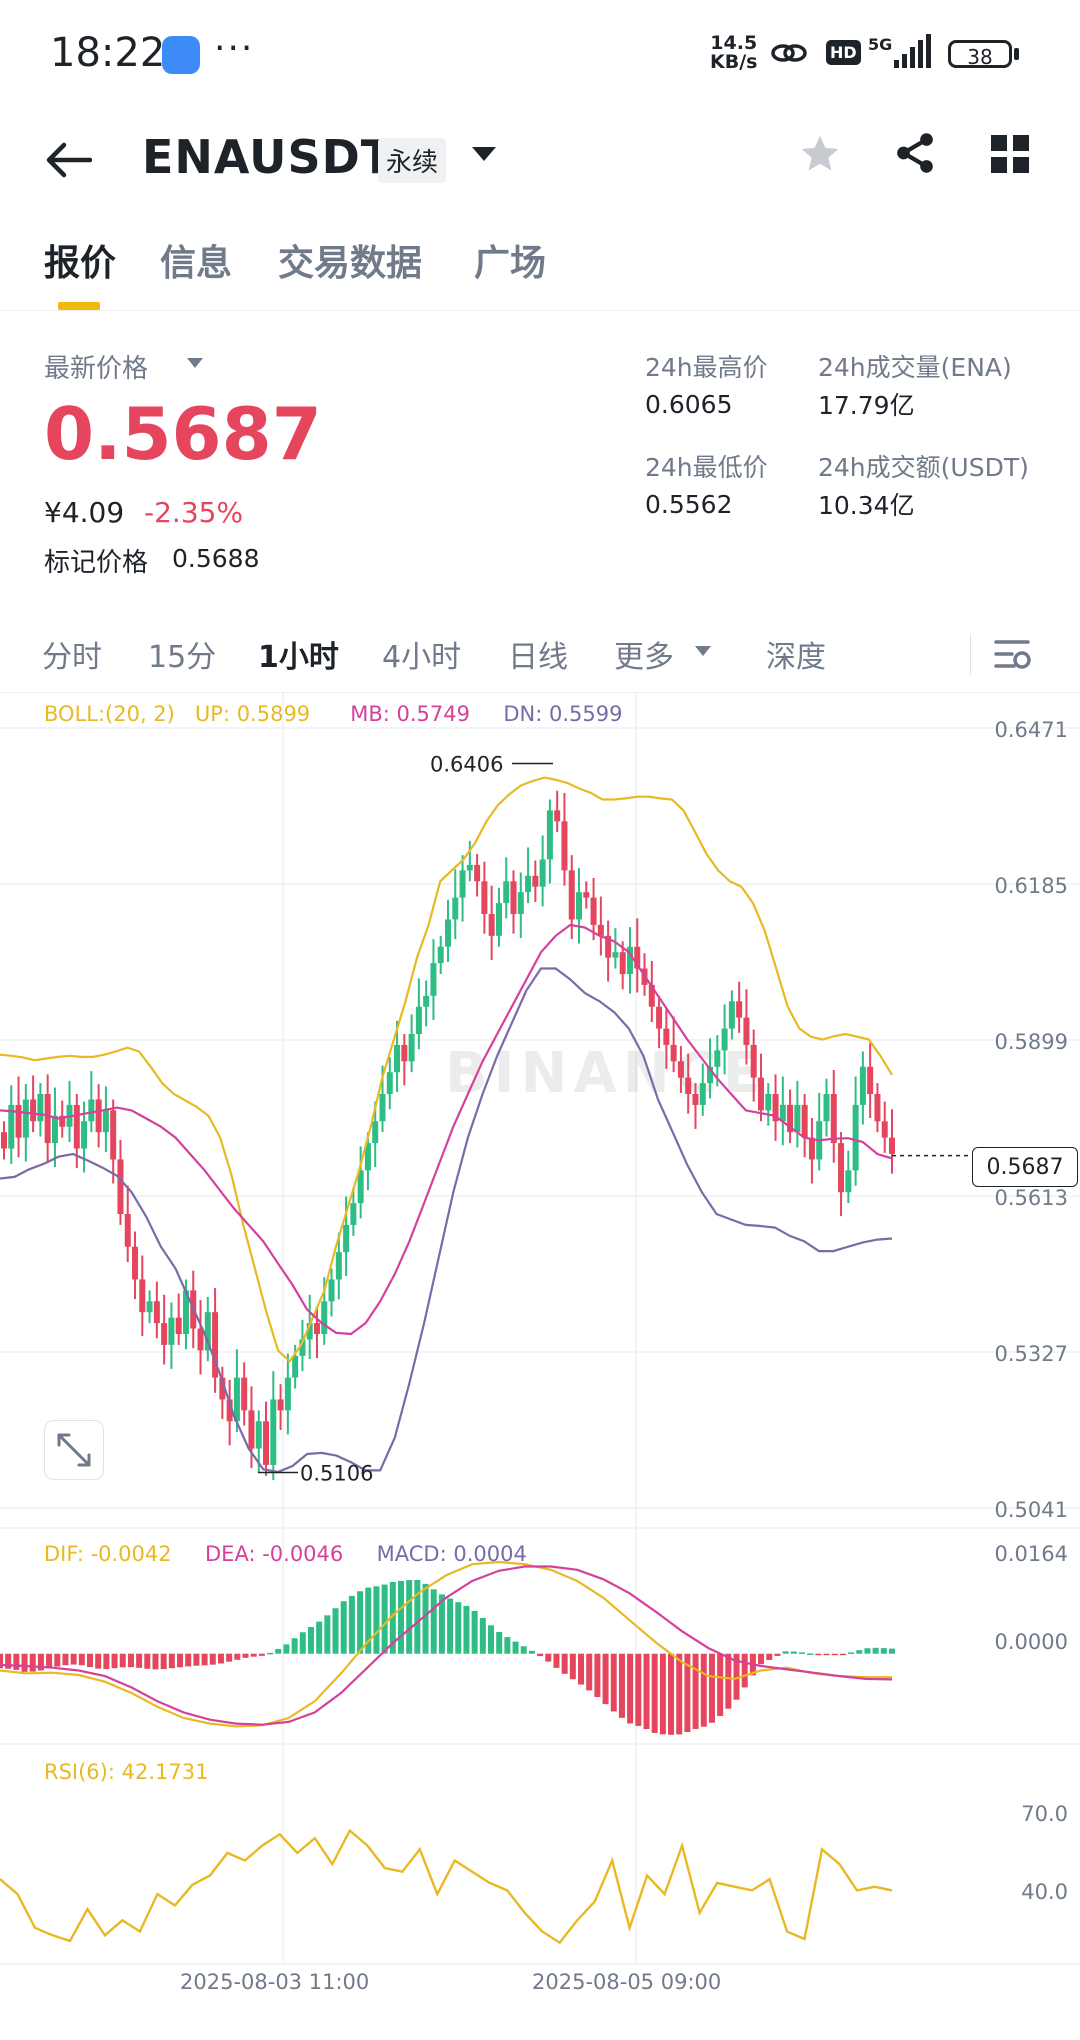 The width and height of the screenshot is (1080, 2040). Describe the element at coordinates (298, 657) in the screenshot. I see `interval-1h: 1小时` at that location.